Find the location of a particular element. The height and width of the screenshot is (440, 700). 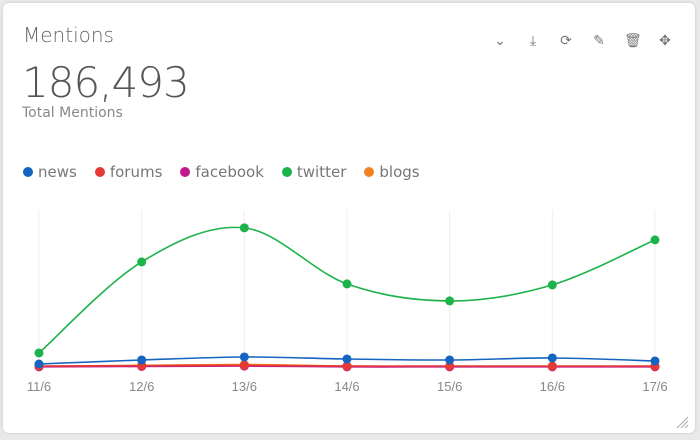

download-icon: ⤓ is located at coordinates (533, 41).